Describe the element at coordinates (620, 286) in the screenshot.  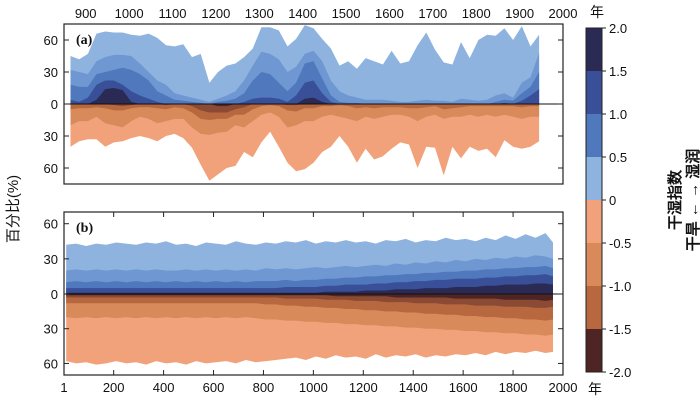
I see `colorbar-tick-label: -1.0` at that location.